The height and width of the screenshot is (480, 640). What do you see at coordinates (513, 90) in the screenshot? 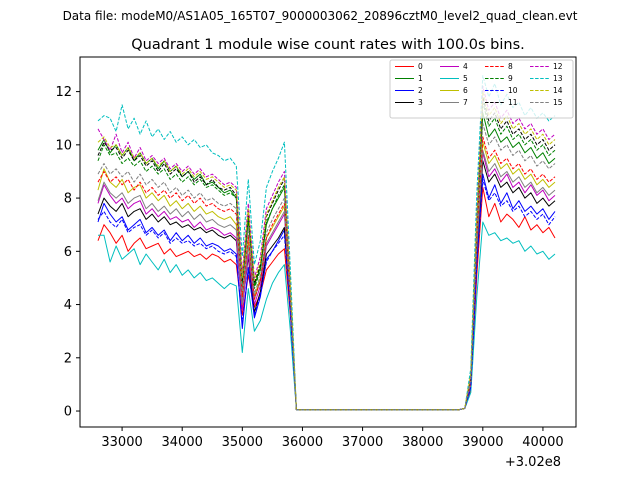
I see `legend-label-10: 10` at bounding box center [513, 90].